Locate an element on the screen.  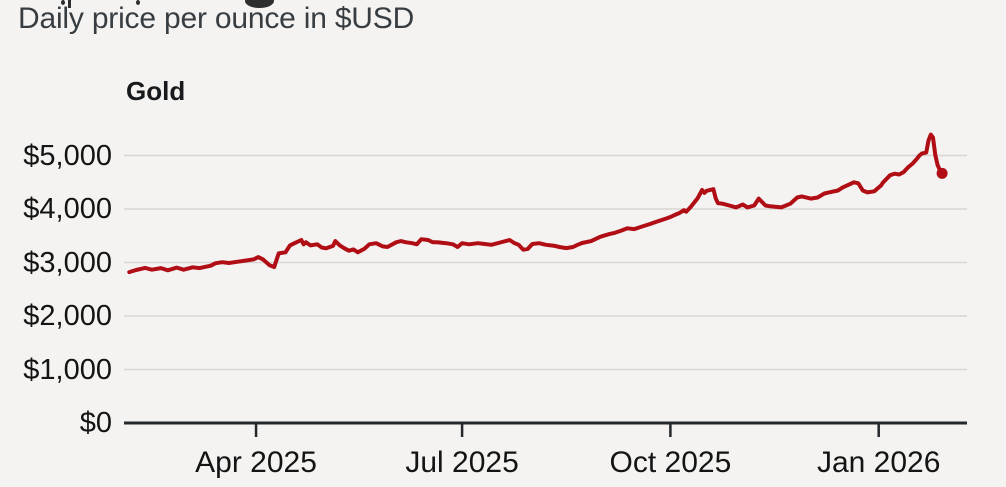
x-tick-label: Jan 2026 is located at coordinates (878, 462).